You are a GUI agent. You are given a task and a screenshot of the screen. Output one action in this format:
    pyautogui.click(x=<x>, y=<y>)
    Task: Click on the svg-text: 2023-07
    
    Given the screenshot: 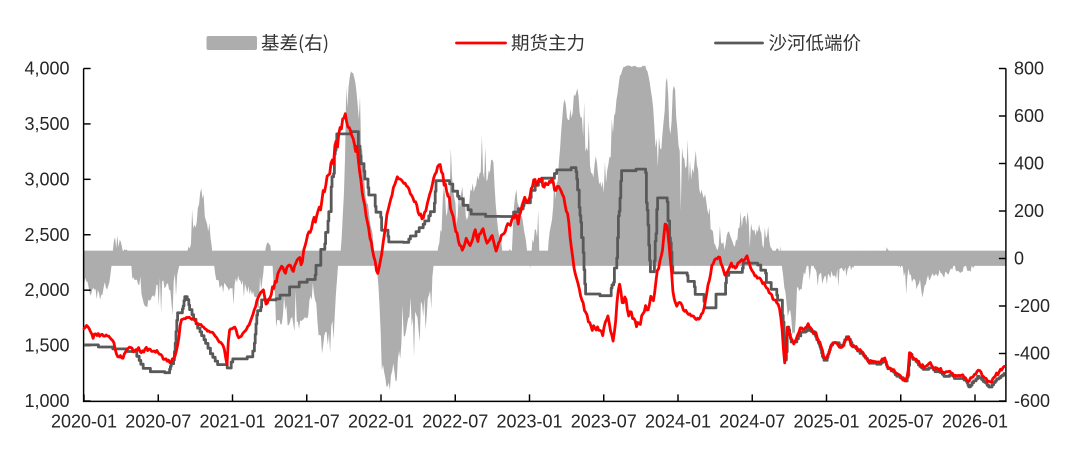 What is the action you would take?
    pyautogui.click(x=604, y=422)
    